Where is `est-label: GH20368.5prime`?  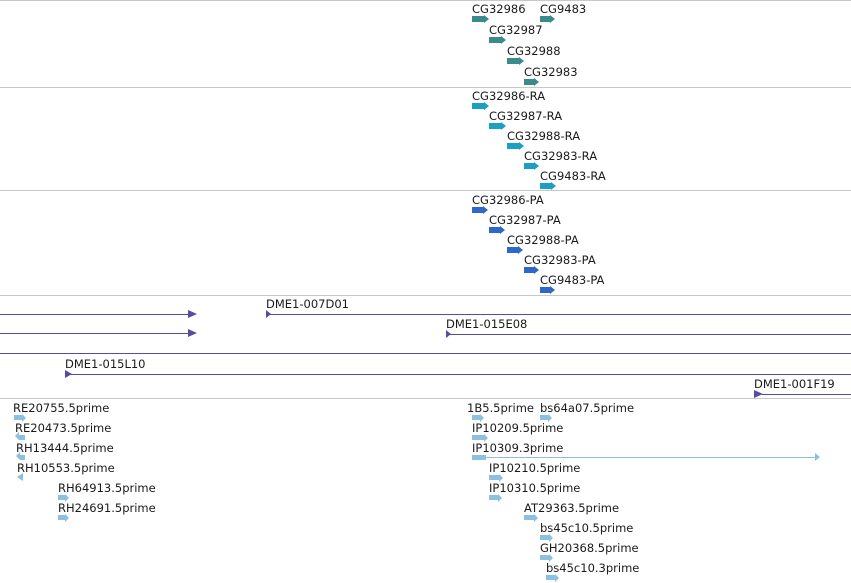
est-label: GH20368.5prime is located at coordinates (589, 548).